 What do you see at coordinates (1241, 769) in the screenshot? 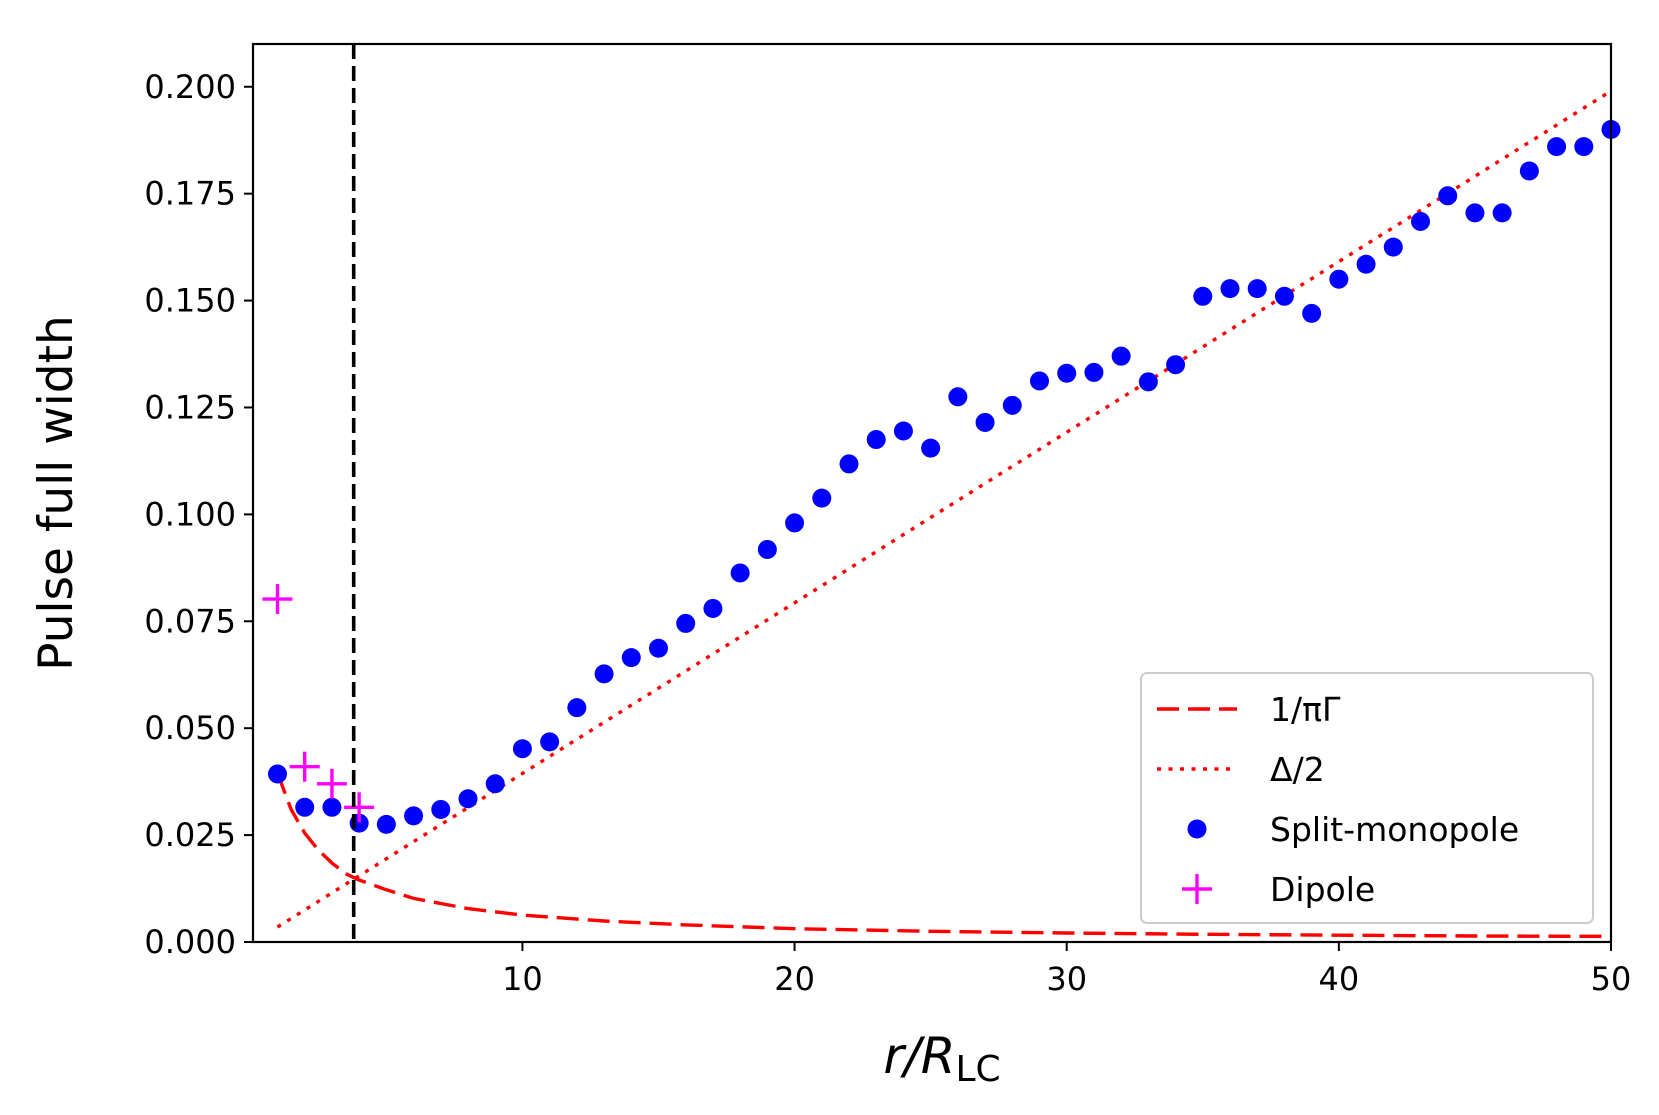
I see `legend-item: Δ/2` at bounding box center [1241, 769].